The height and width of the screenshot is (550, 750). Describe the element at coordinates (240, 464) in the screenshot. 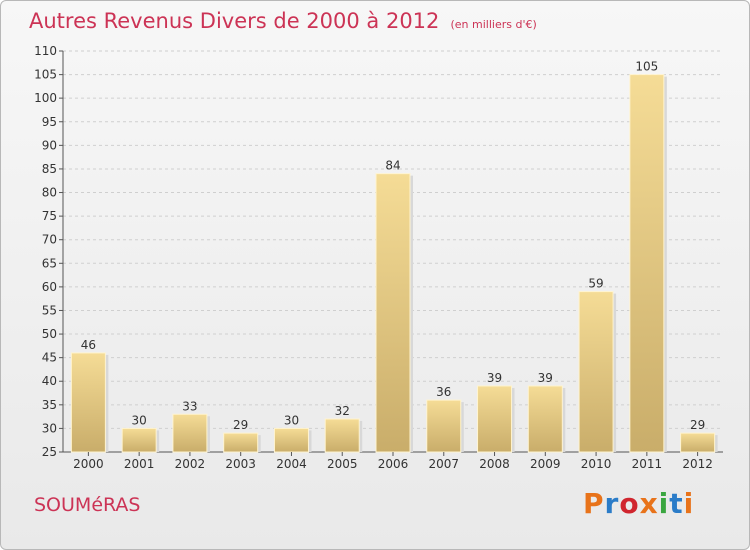

I see `x-tick-label: 2003` at that location.